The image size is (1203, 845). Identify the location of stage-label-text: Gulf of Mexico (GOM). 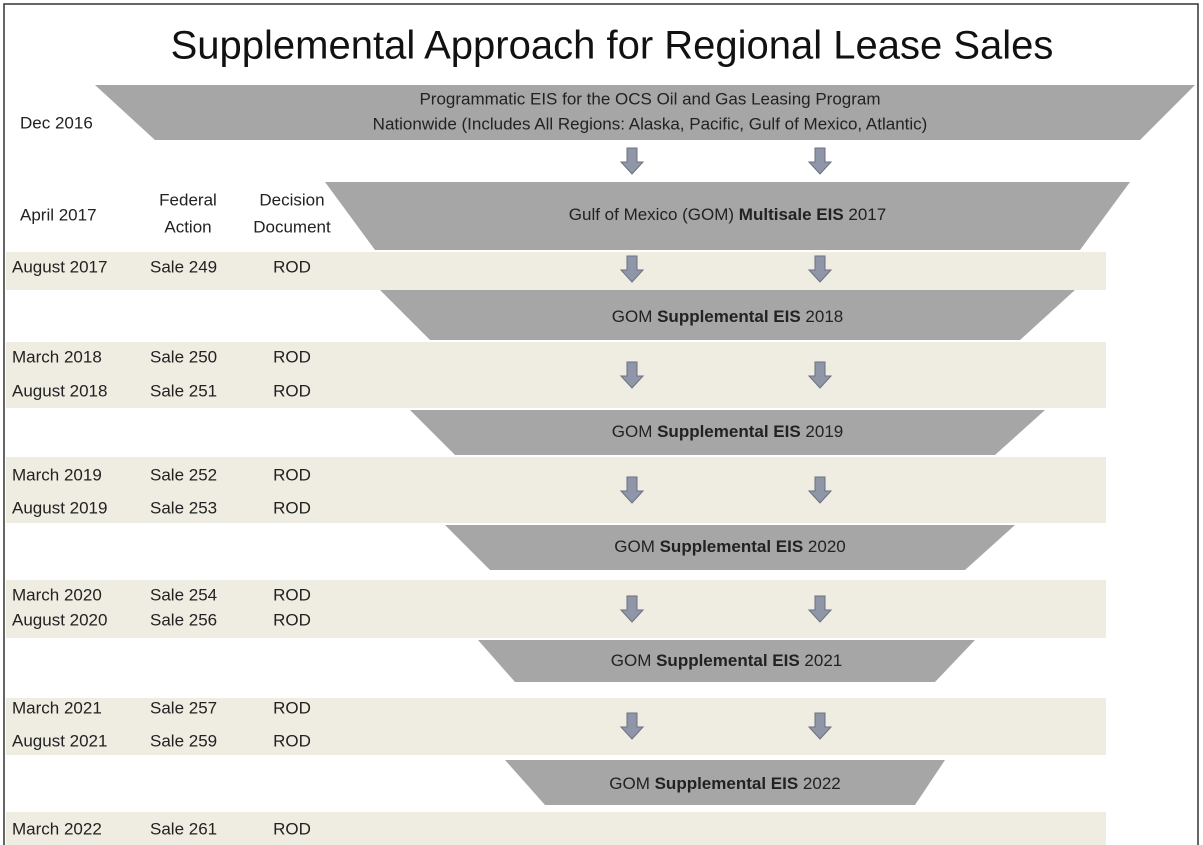
(654, 214).